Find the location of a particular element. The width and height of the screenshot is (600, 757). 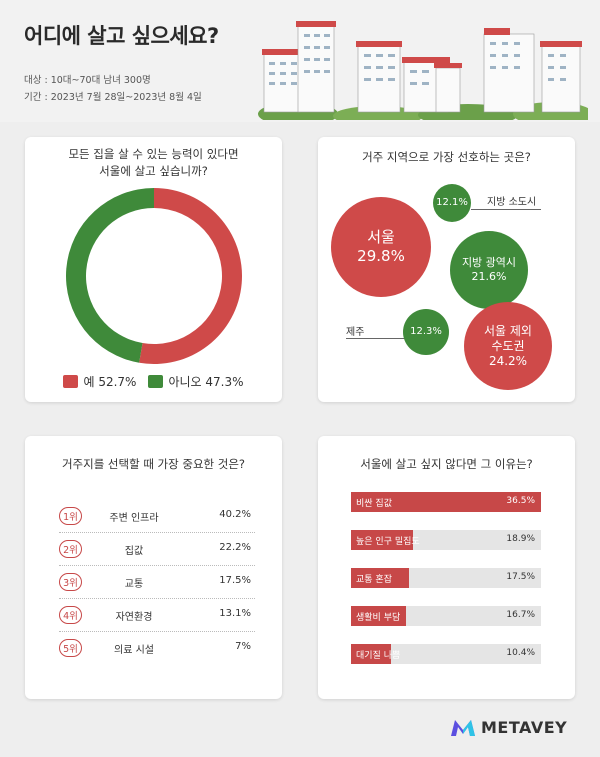

legend-item-yes: 예 52.7% is located at coordinates (99, 381).